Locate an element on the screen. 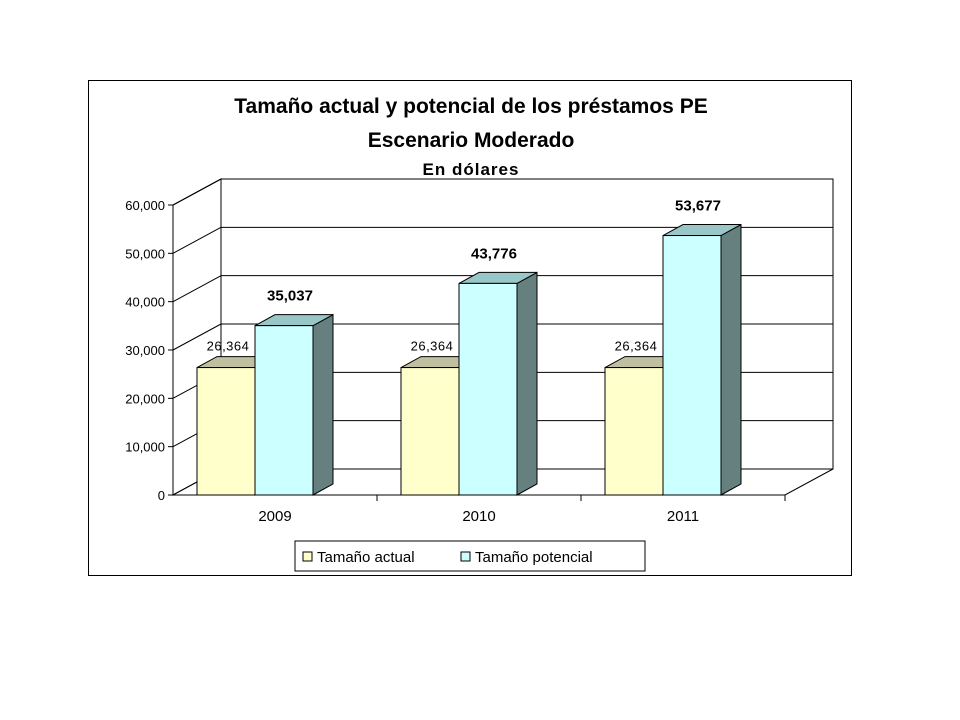 The height and width of the screenshot is (720, 960). bar-potencial-2009 is located at coordinates (294, 404).